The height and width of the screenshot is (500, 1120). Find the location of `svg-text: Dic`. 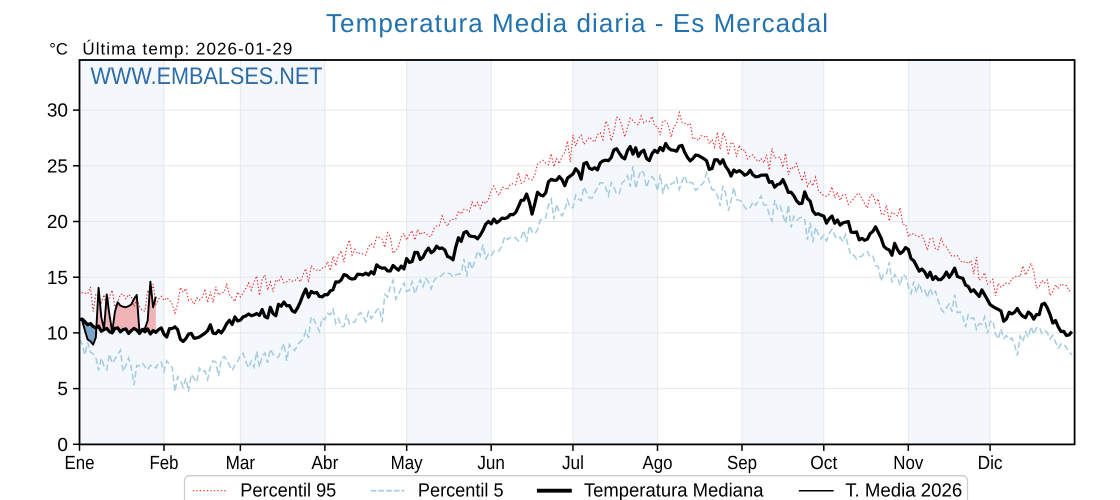

svg-text: Dic is located at coordinates (990, 463).